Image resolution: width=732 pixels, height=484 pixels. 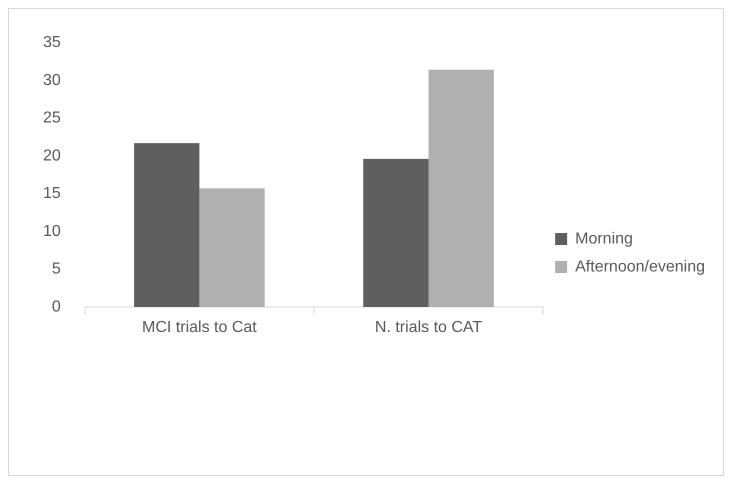 What do you see at coordinates (56, 307) in the screenshot?
I see `y-tick-label: 0` at bounding box center [56, 307].